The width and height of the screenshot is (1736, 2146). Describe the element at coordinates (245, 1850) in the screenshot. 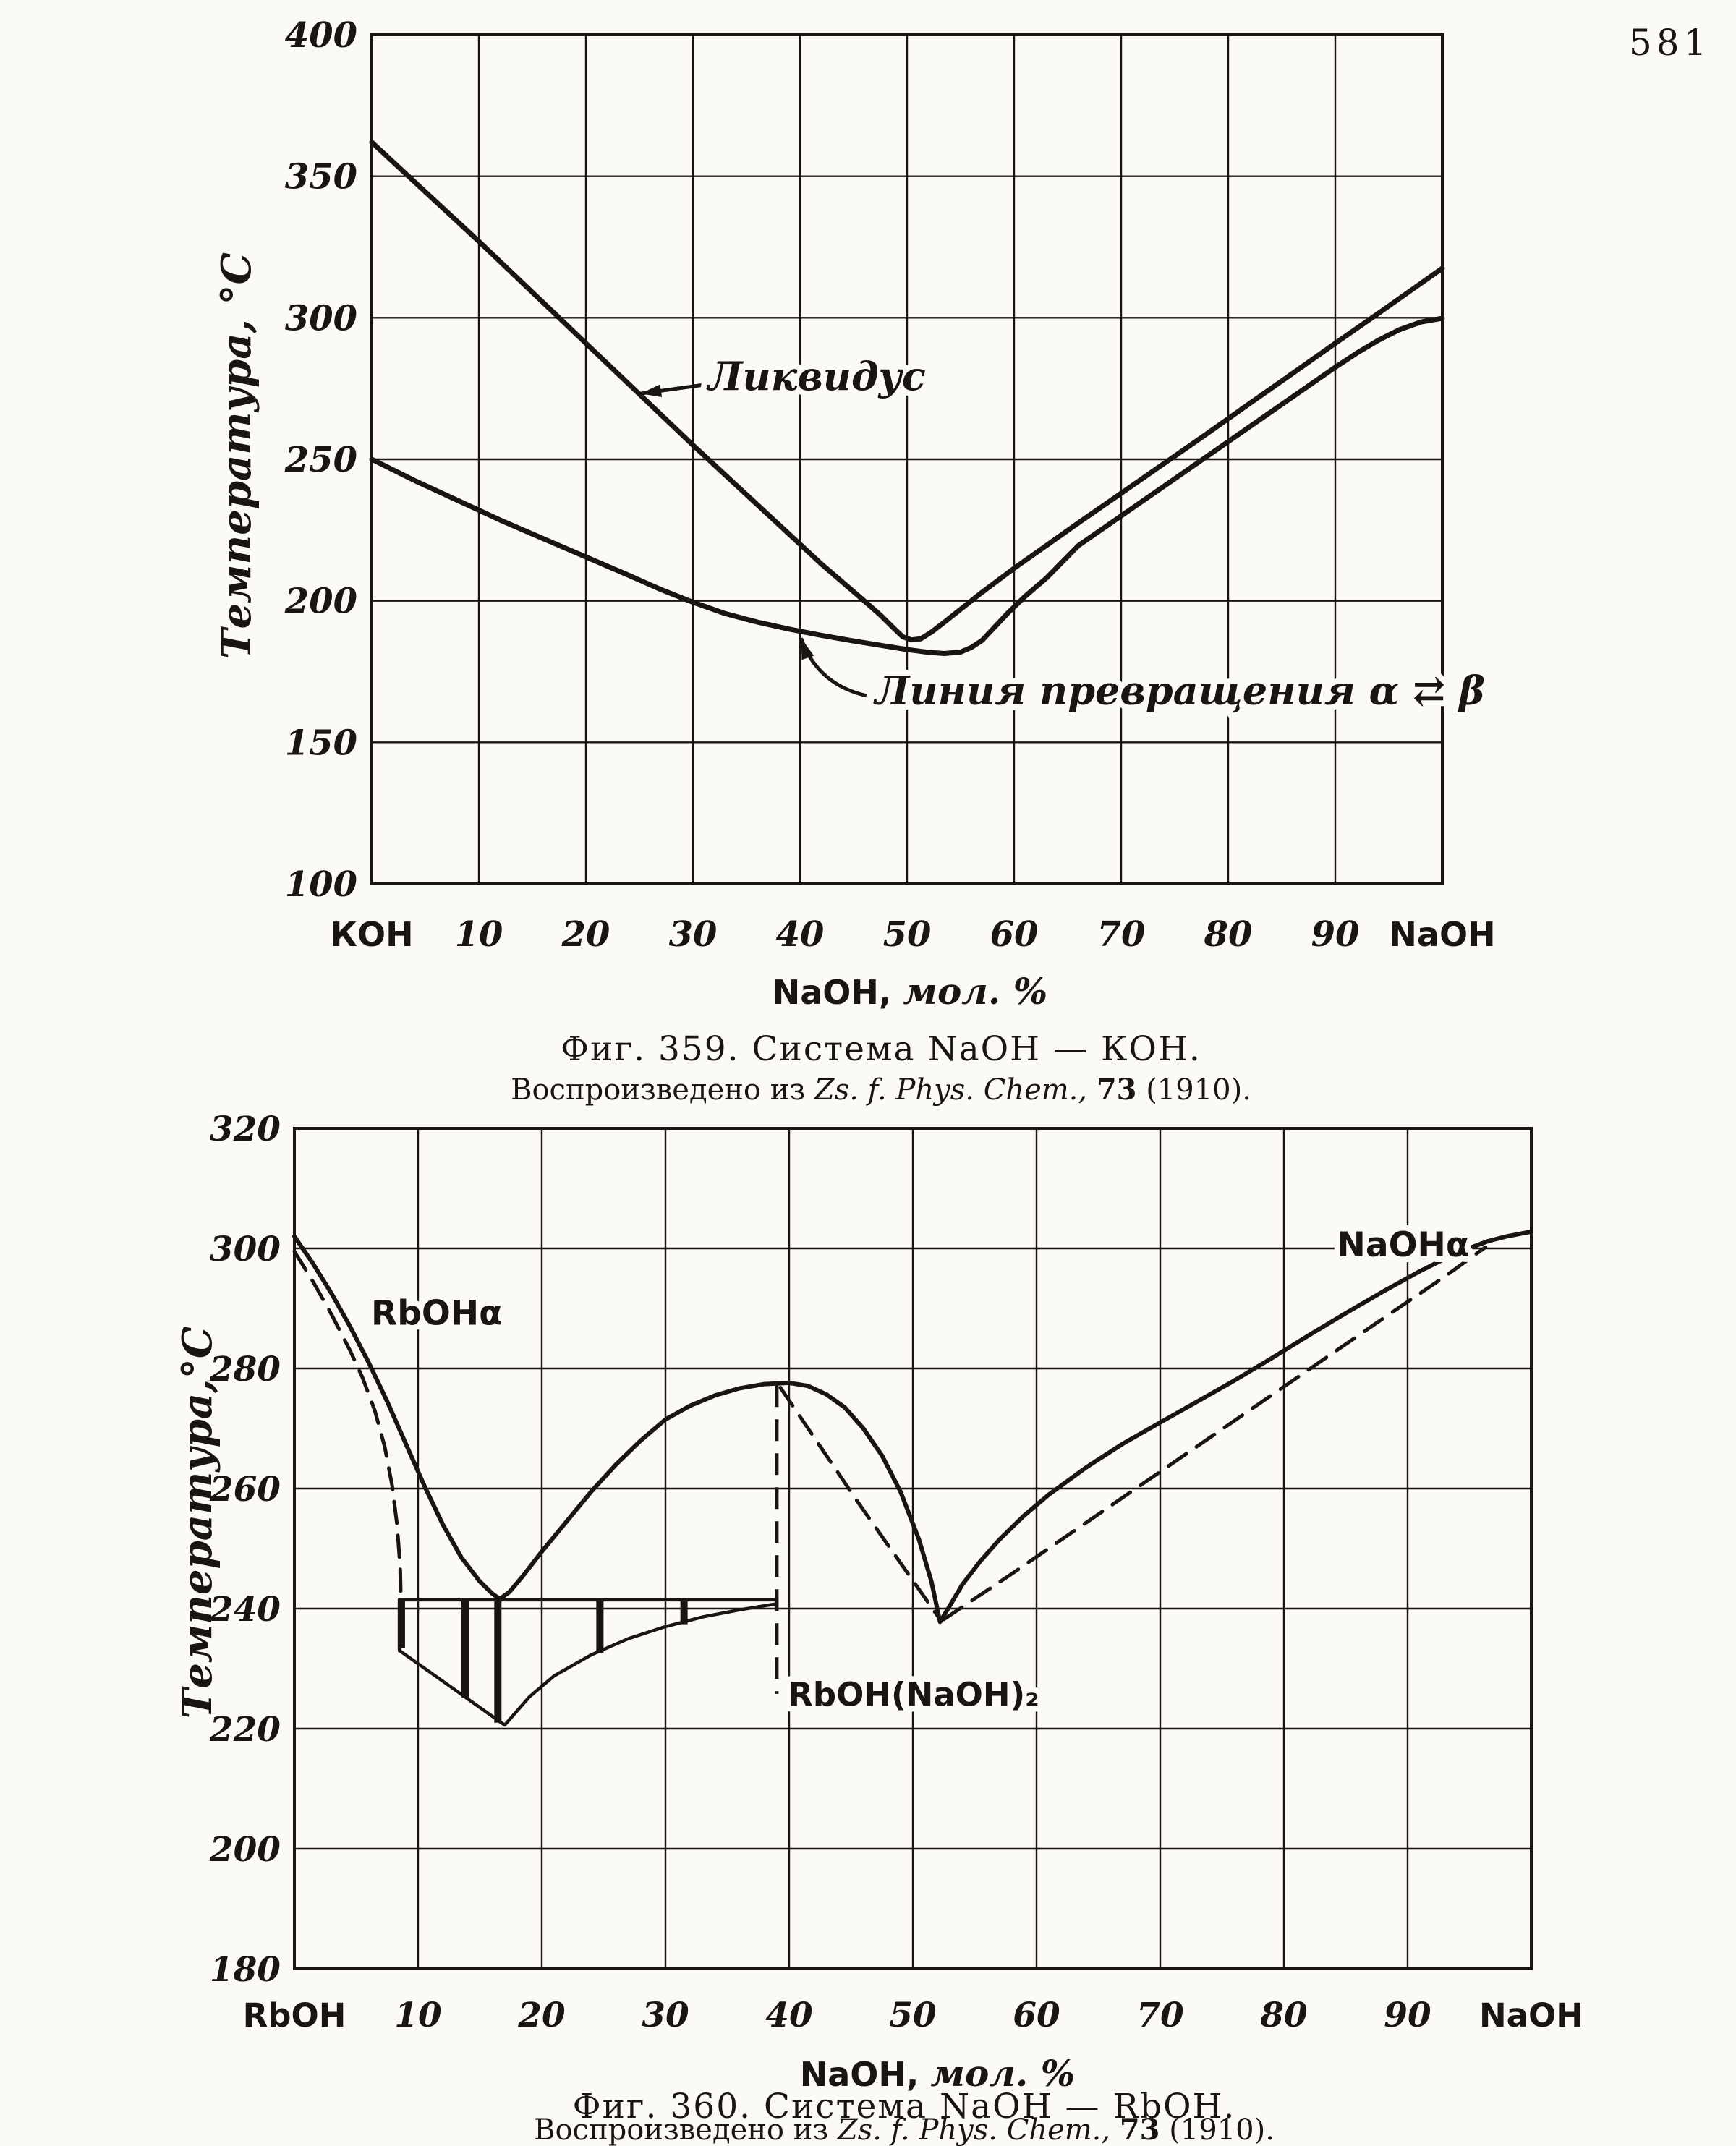

I see `fig360-y-tick-200: 200` at that location.